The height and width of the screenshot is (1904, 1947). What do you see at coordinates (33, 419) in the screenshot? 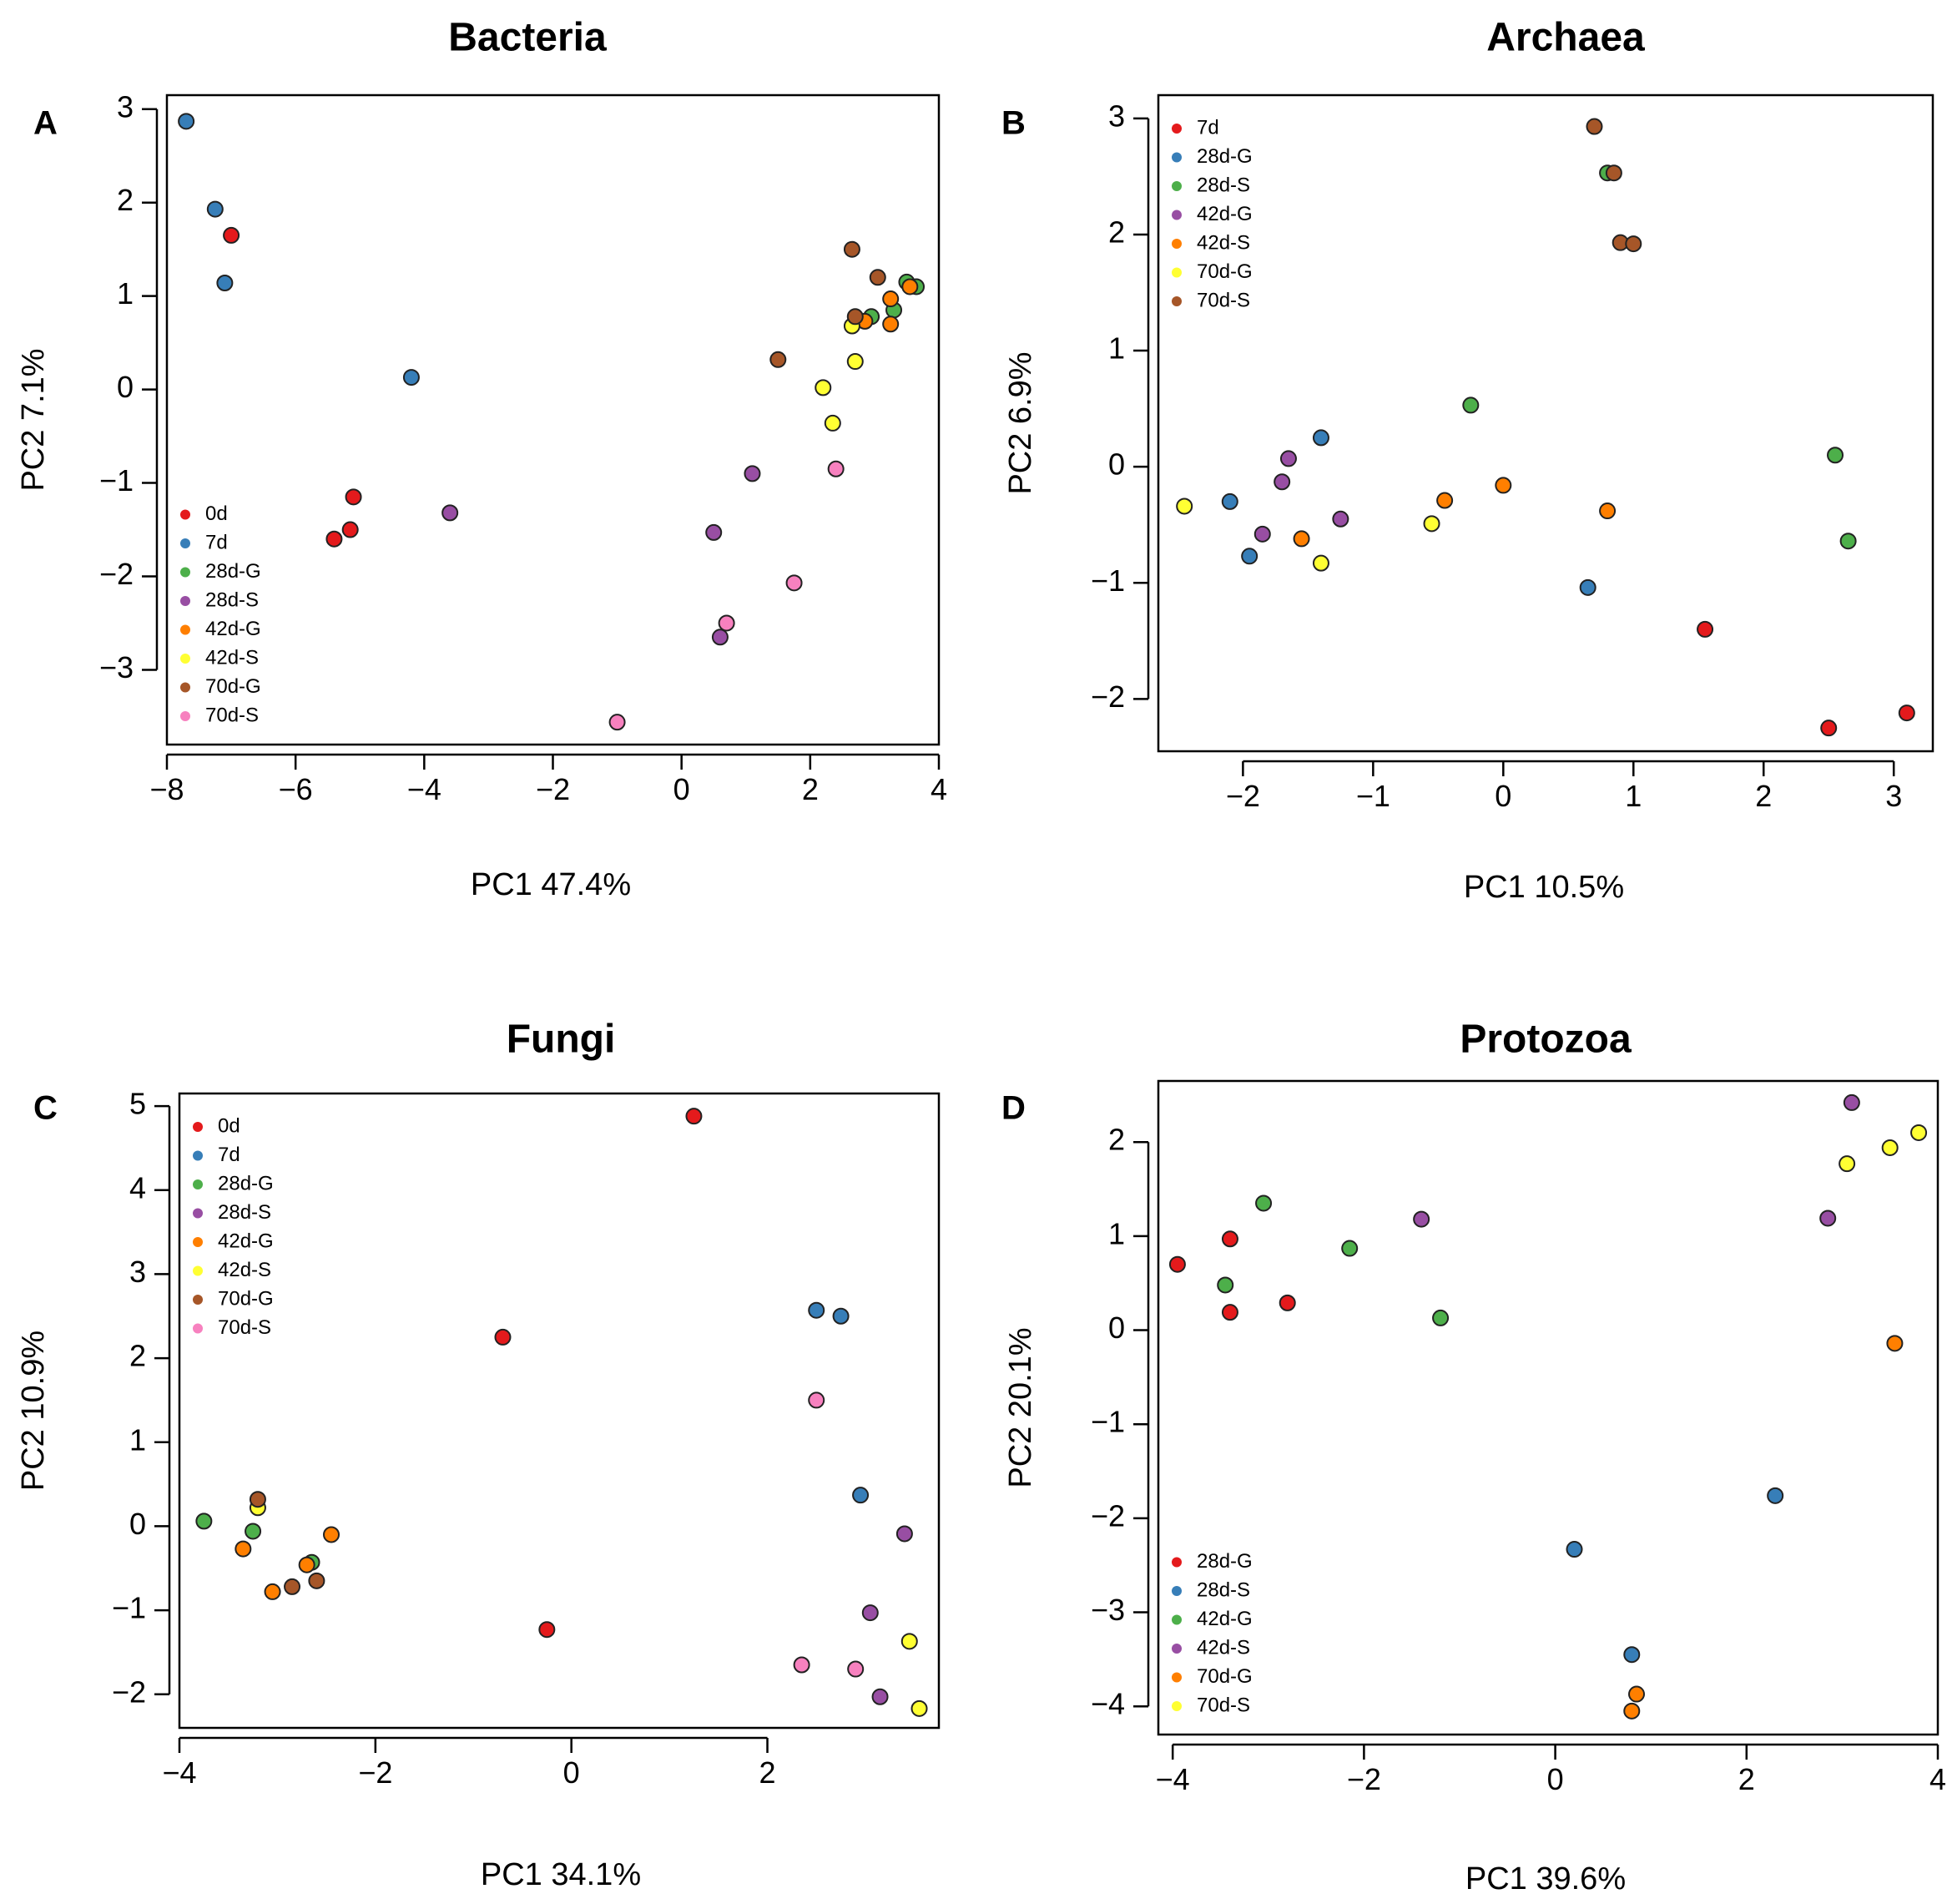
I see `y-axis-label: PC2 7.1%` at bounding box center [33, 419].